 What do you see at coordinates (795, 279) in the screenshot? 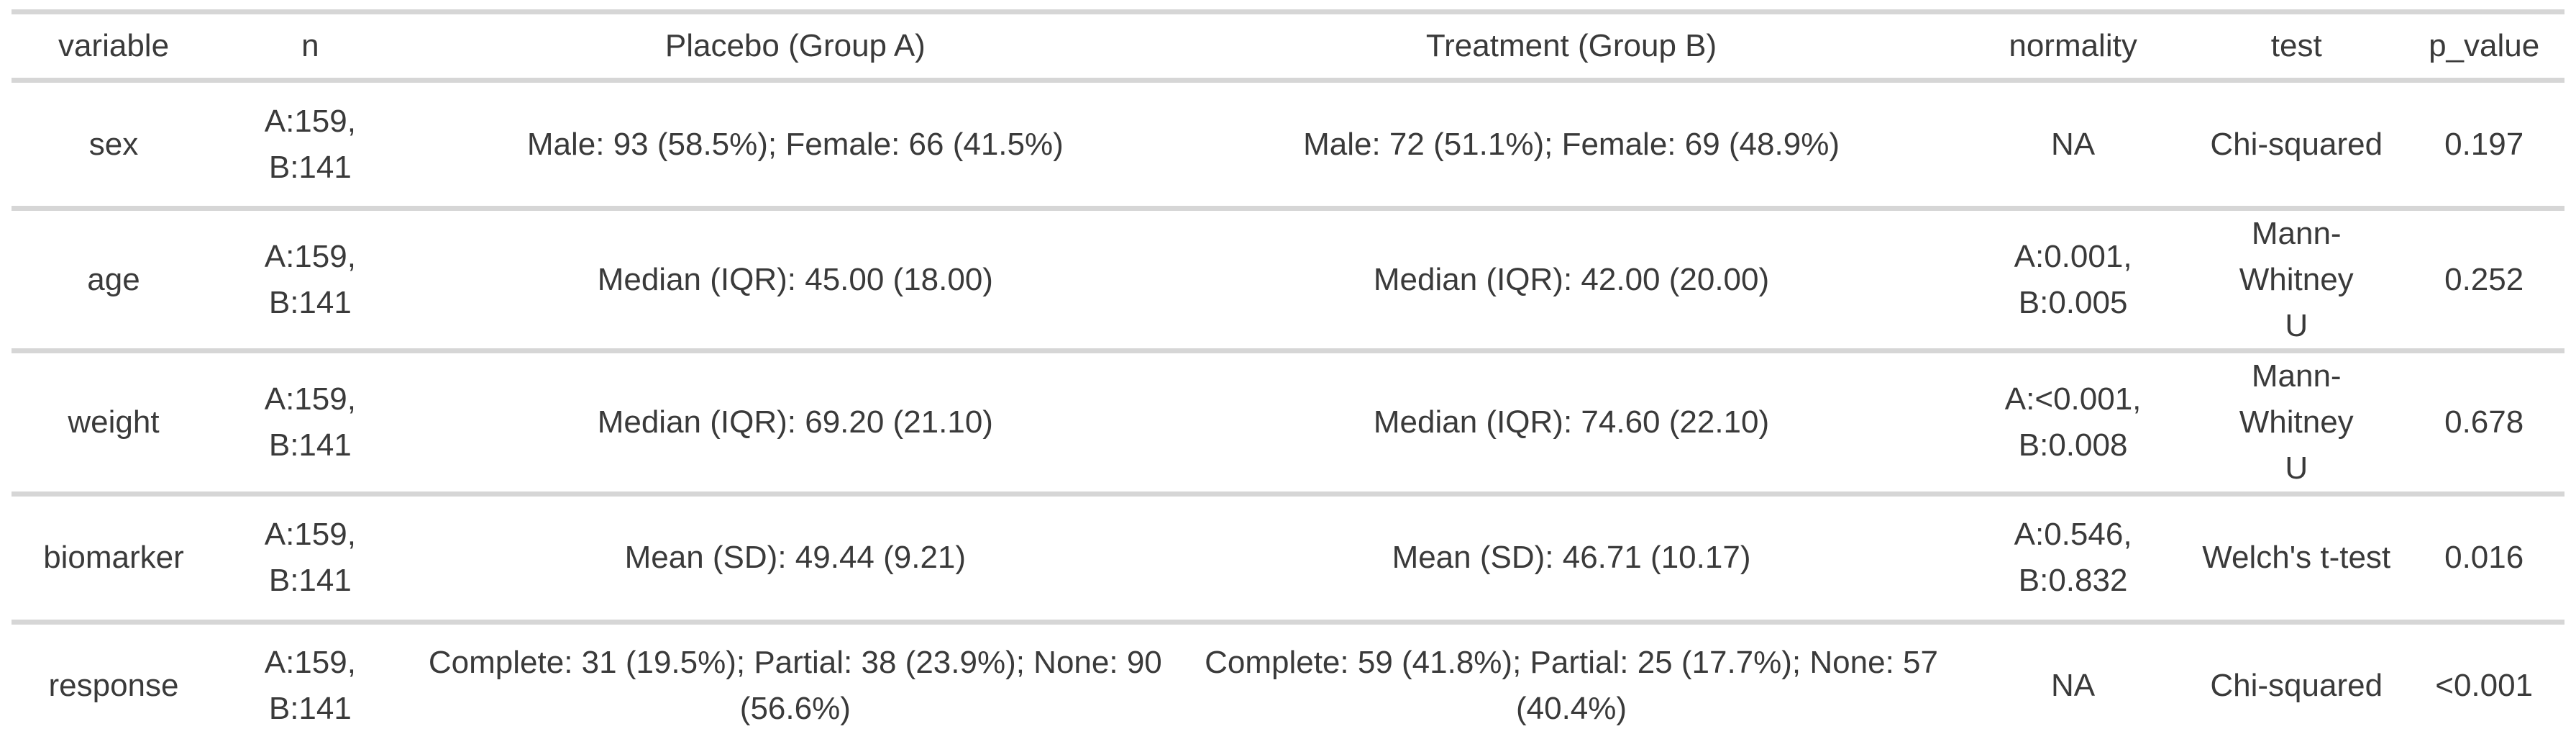
I see `cell-group-a-stat: Median (IQR): 45.00 (18.00)` at bounding box center [795, 279].